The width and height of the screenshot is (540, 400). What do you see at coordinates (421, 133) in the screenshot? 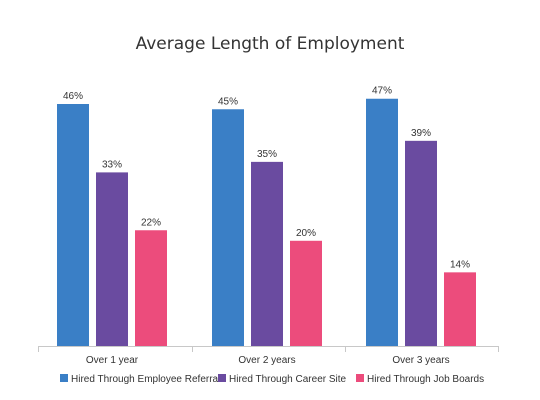
I see `data-label: 39%` at bounding box center [421, 133].